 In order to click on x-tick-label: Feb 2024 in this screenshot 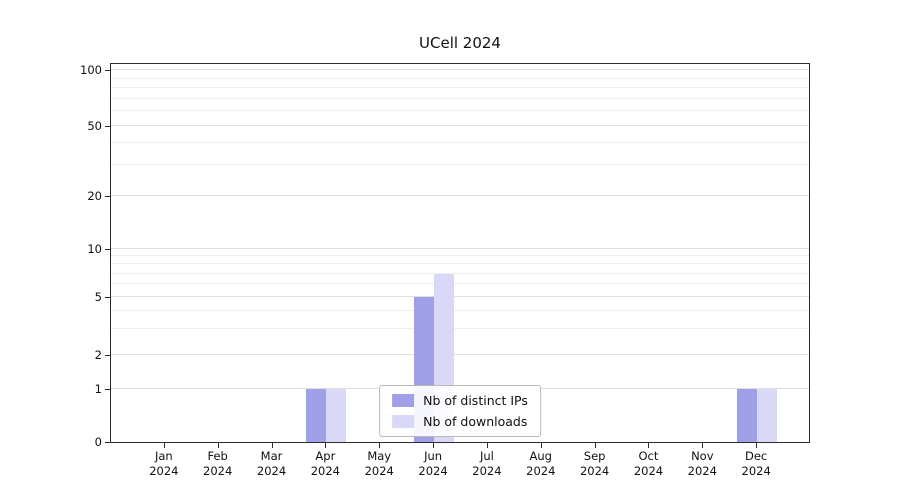, I will do `click(218, 463)`.